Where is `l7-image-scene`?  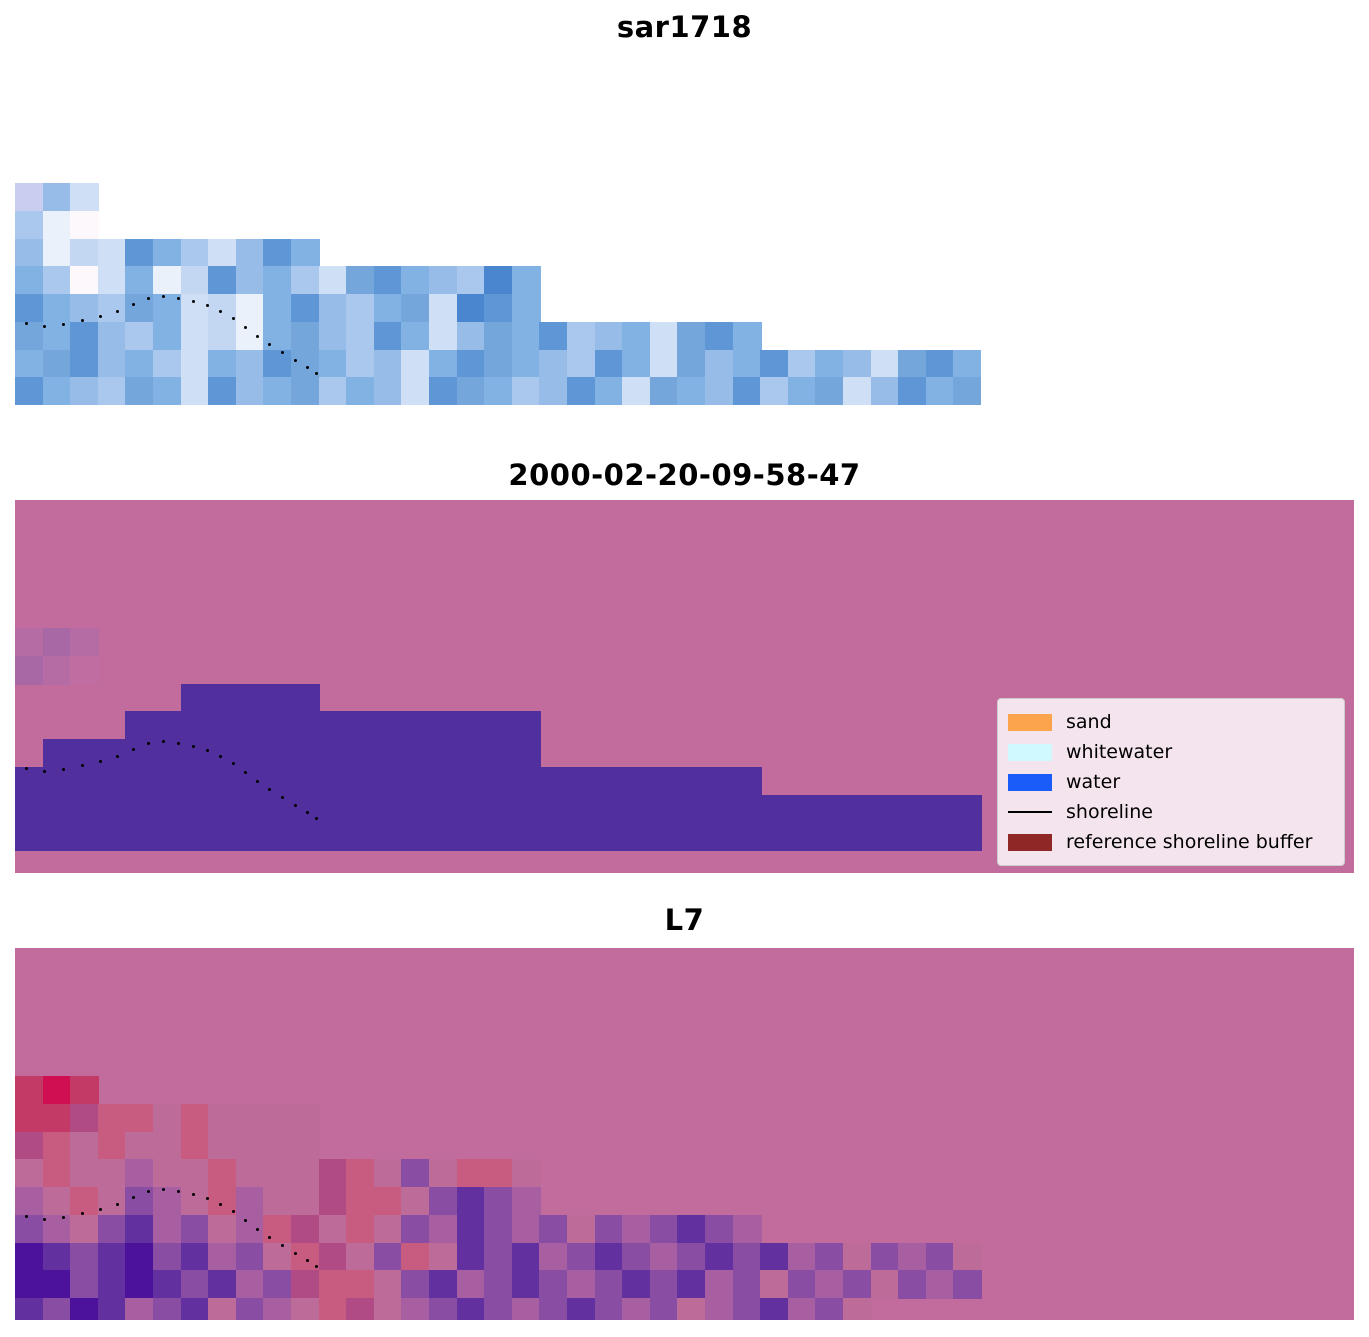 l7-image-scene is located at coordinates (498, 1198).